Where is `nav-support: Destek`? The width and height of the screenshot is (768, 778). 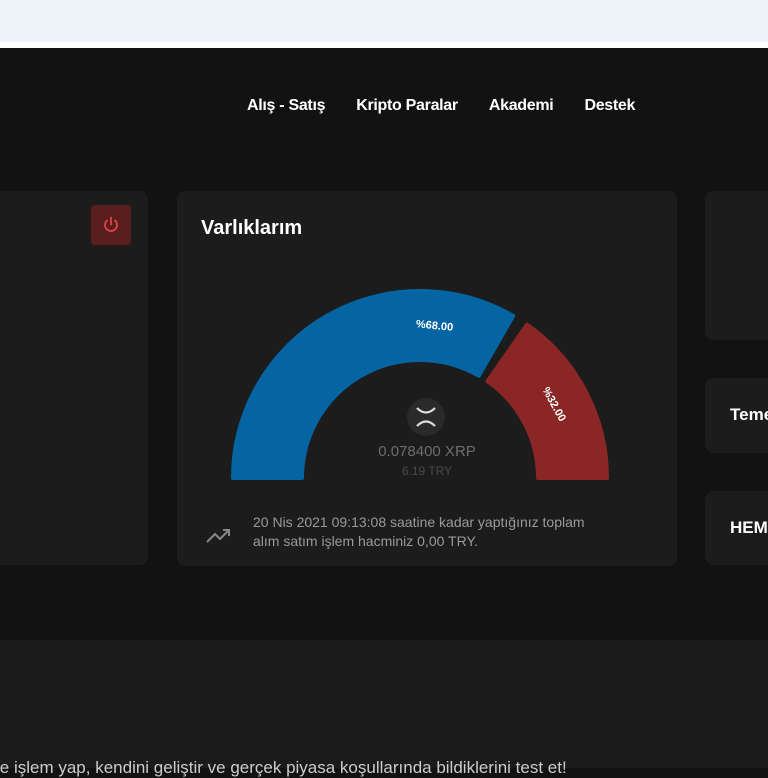
nav-support: Destek is located at coordinates (610, 105).